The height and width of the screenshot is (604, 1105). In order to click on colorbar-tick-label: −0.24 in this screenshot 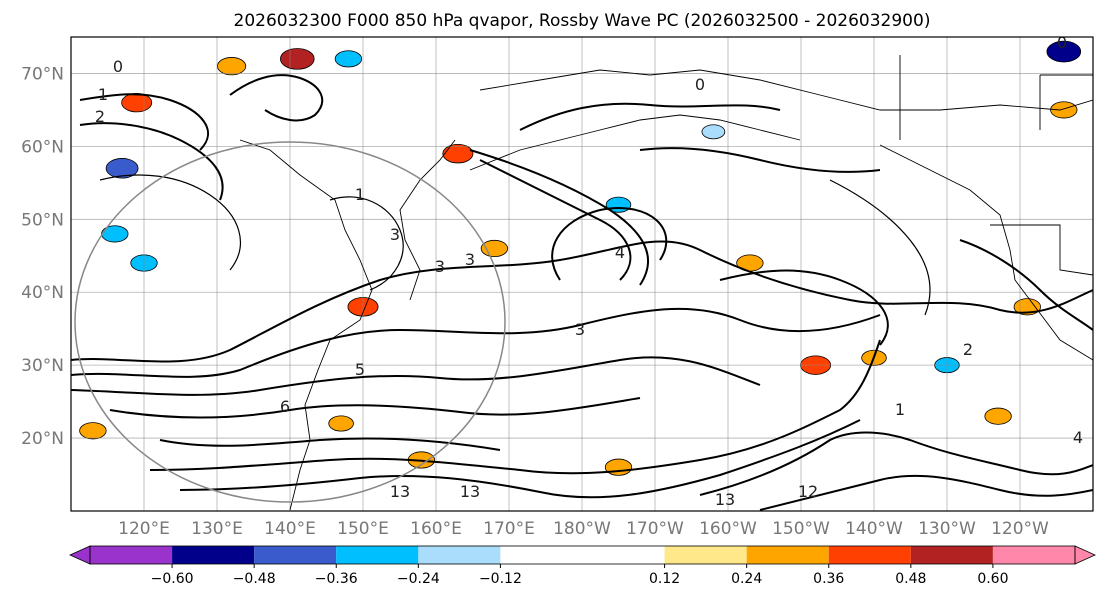, I will do `click(418, 579)`.